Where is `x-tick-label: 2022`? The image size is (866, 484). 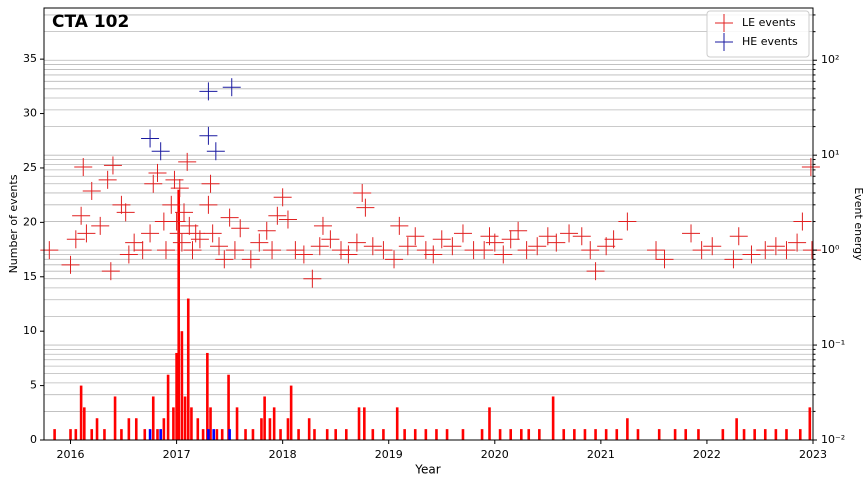
x-tick-label: 2022 is located at coordinates (707, 454).